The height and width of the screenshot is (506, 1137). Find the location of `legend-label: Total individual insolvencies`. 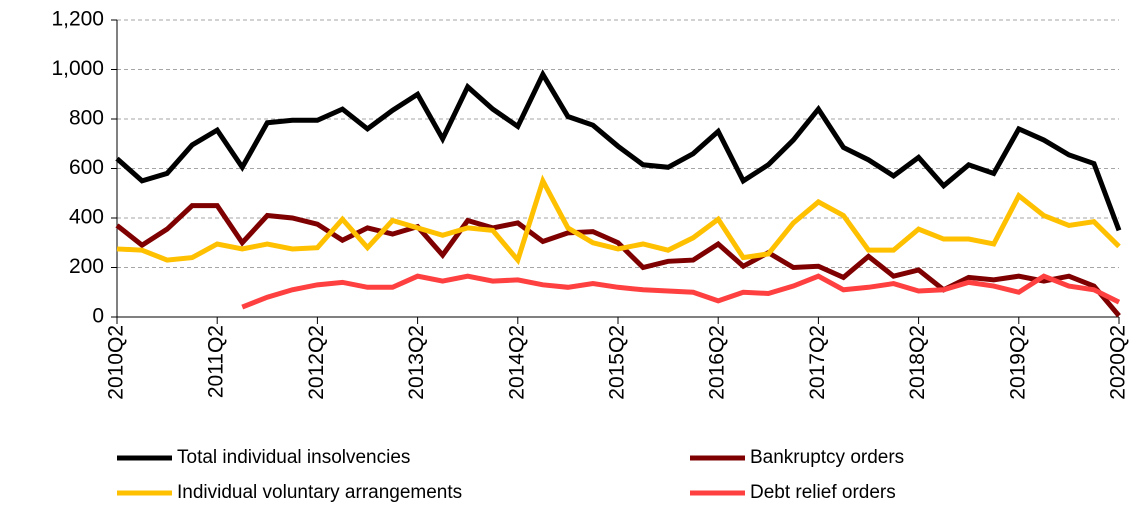

legend-label: Total individual insolvencies is located at coordinates (293, 457).